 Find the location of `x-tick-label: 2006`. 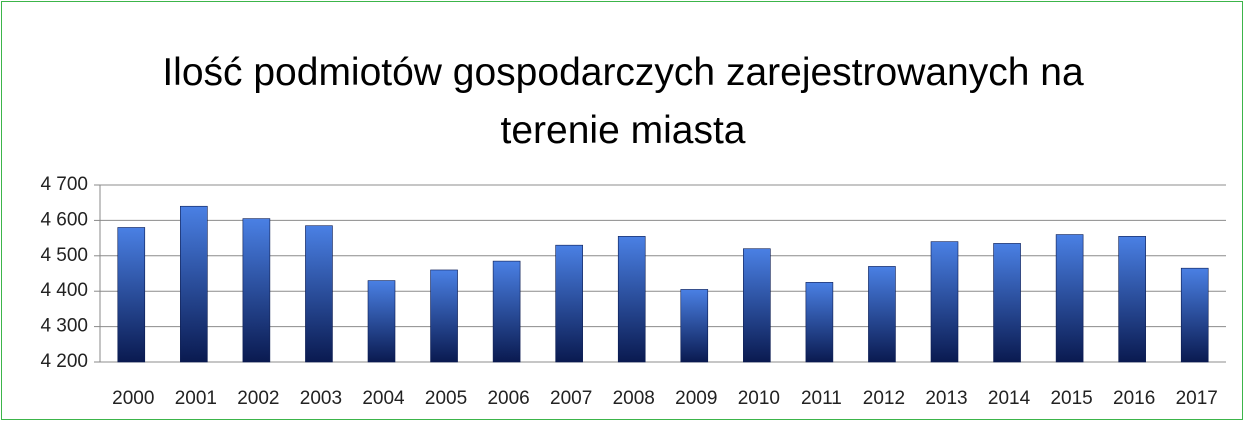

x-tick-label: 2006 is located at coordinates (508, 398).